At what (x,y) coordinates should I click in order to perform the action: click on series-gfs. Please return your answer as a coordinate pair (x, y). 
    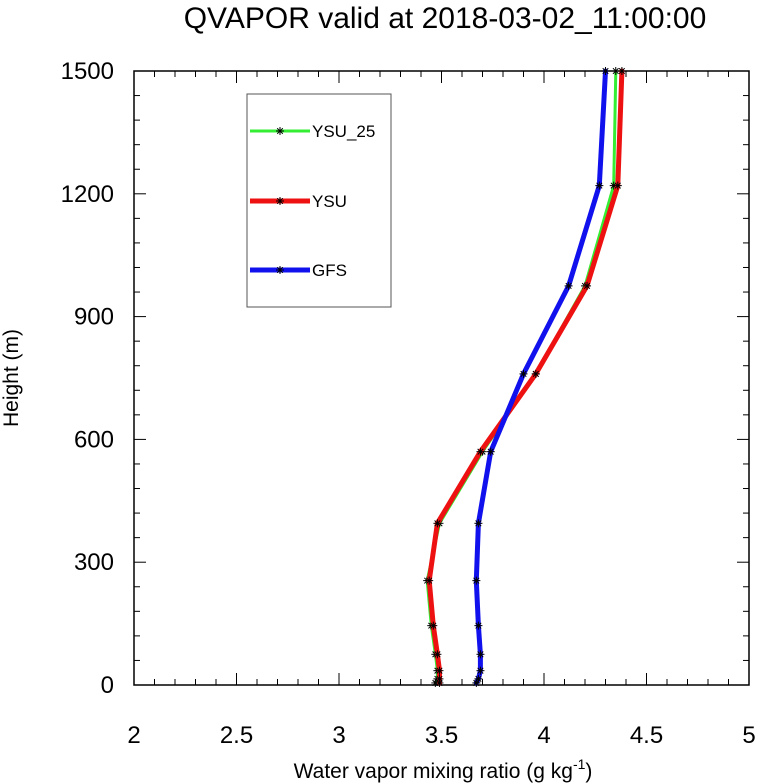
    Looking at the image, I should click on (541, 377).